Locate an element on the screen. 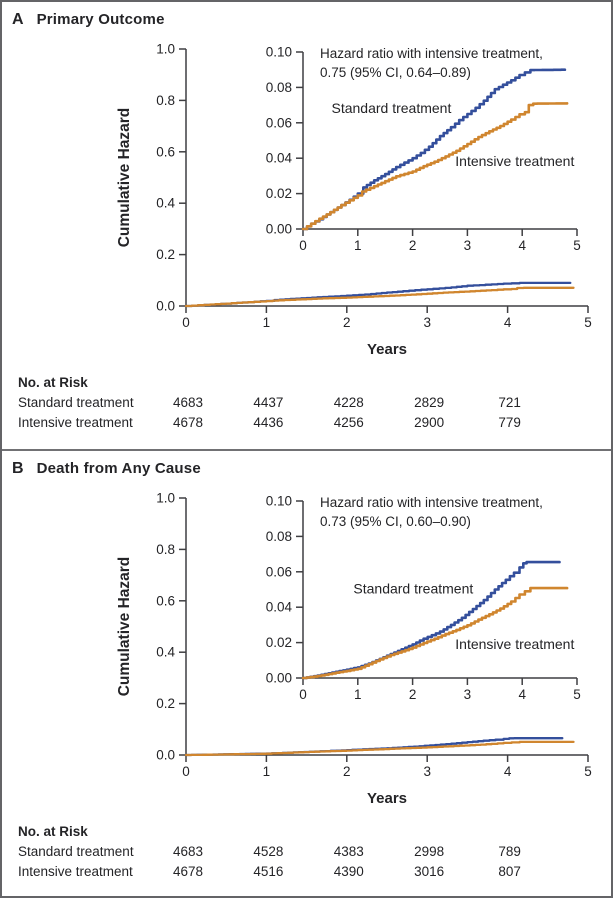 The height and width of the screenshot is (898, 613). panel-title-text: Primary Outcome is located at coordinates (100, 19).